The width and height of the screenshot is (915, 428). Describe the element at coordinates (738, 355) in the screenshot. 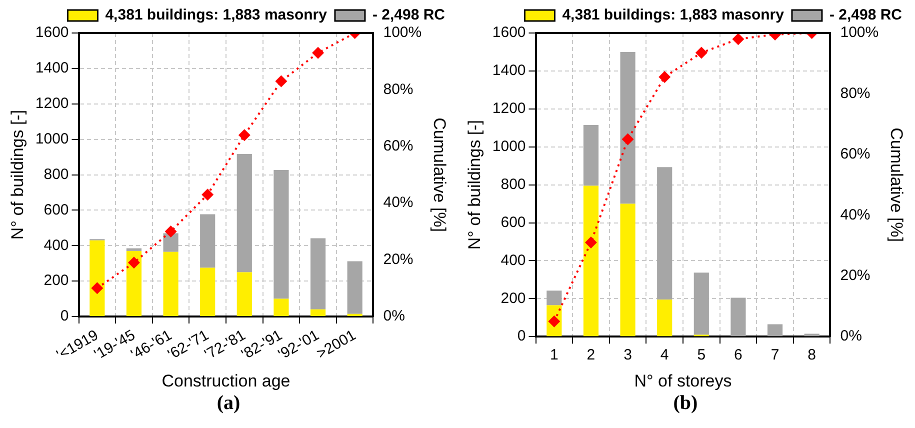

I see `x-tick-label: 6` at that location.